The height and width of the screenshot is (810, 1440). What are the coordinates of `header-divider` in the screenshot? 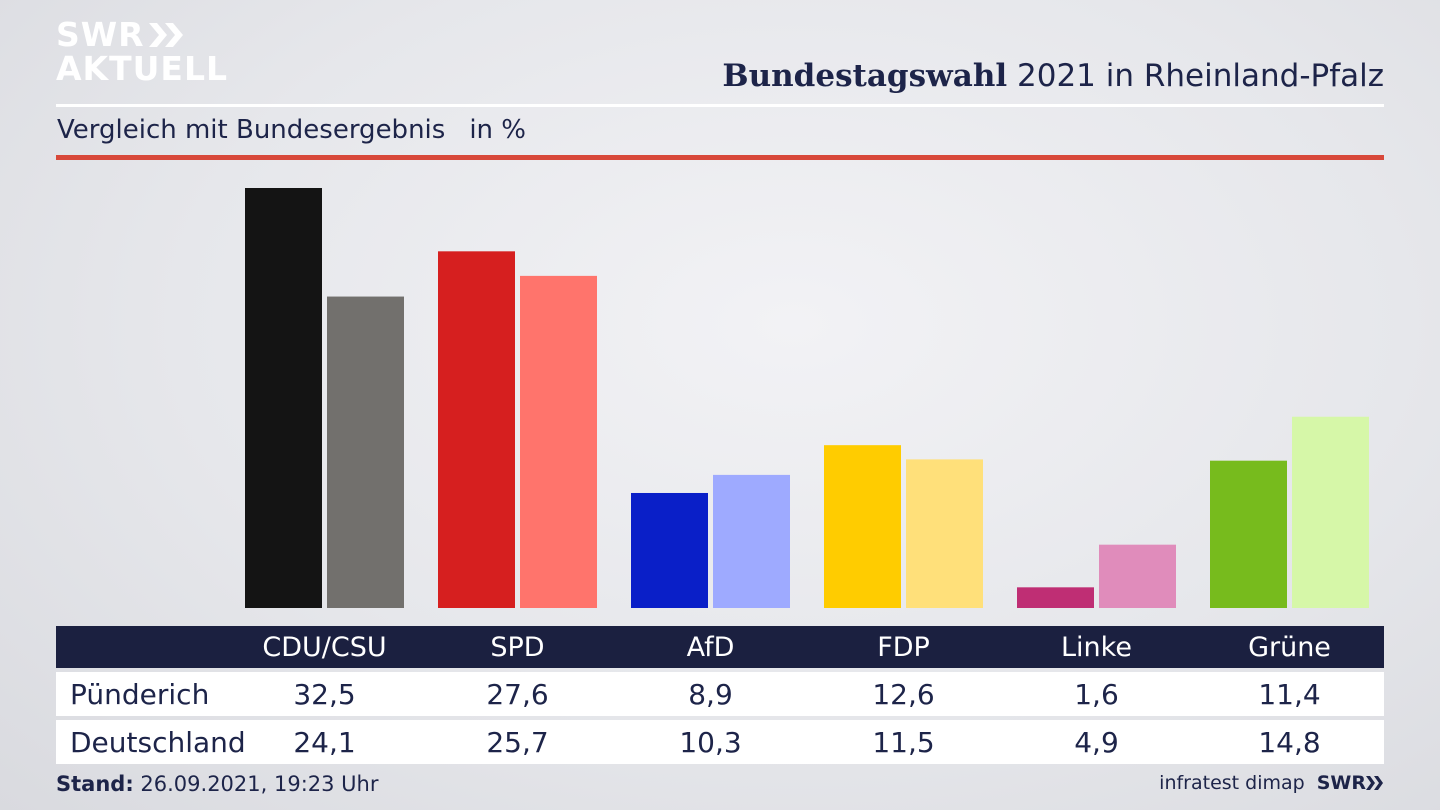 It's located at (720, 105).